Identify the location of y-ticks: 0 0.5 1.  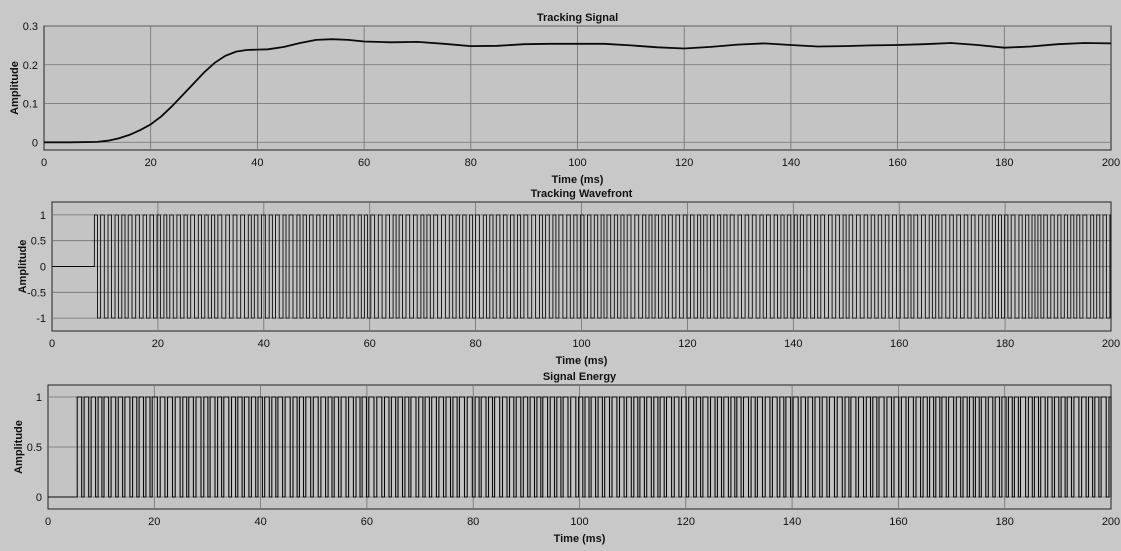
(34, 448).